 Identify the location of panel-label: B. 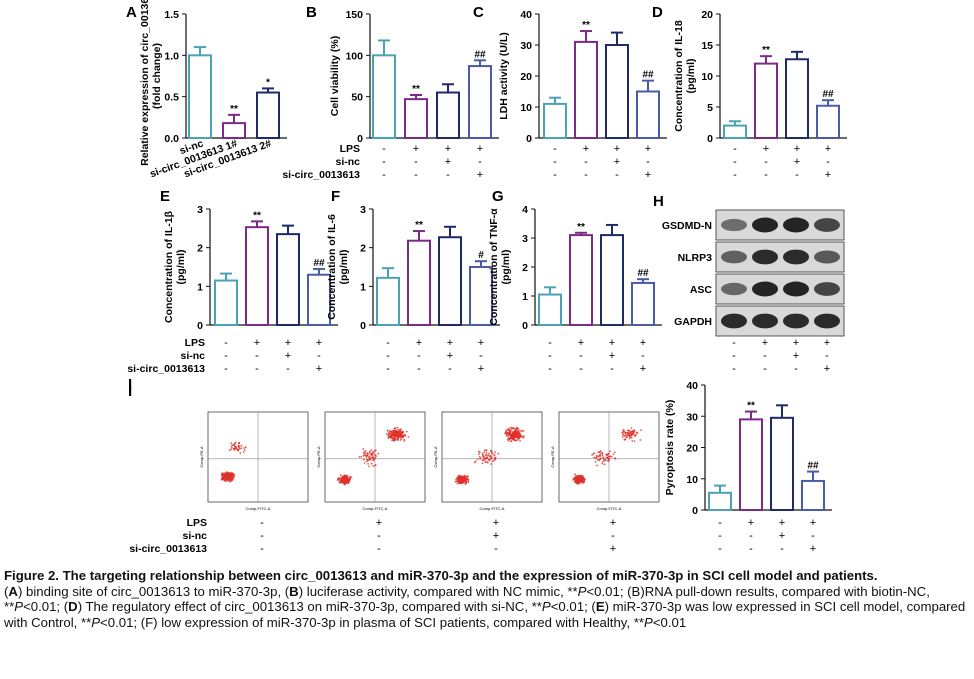
(311, 12).